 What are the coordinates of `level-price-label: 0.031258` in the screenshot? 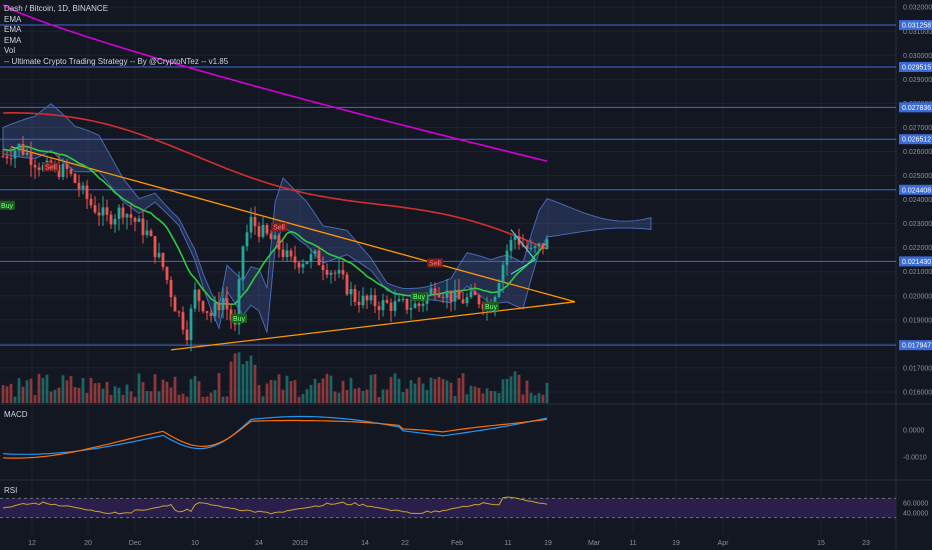 It's located at (916, 26).